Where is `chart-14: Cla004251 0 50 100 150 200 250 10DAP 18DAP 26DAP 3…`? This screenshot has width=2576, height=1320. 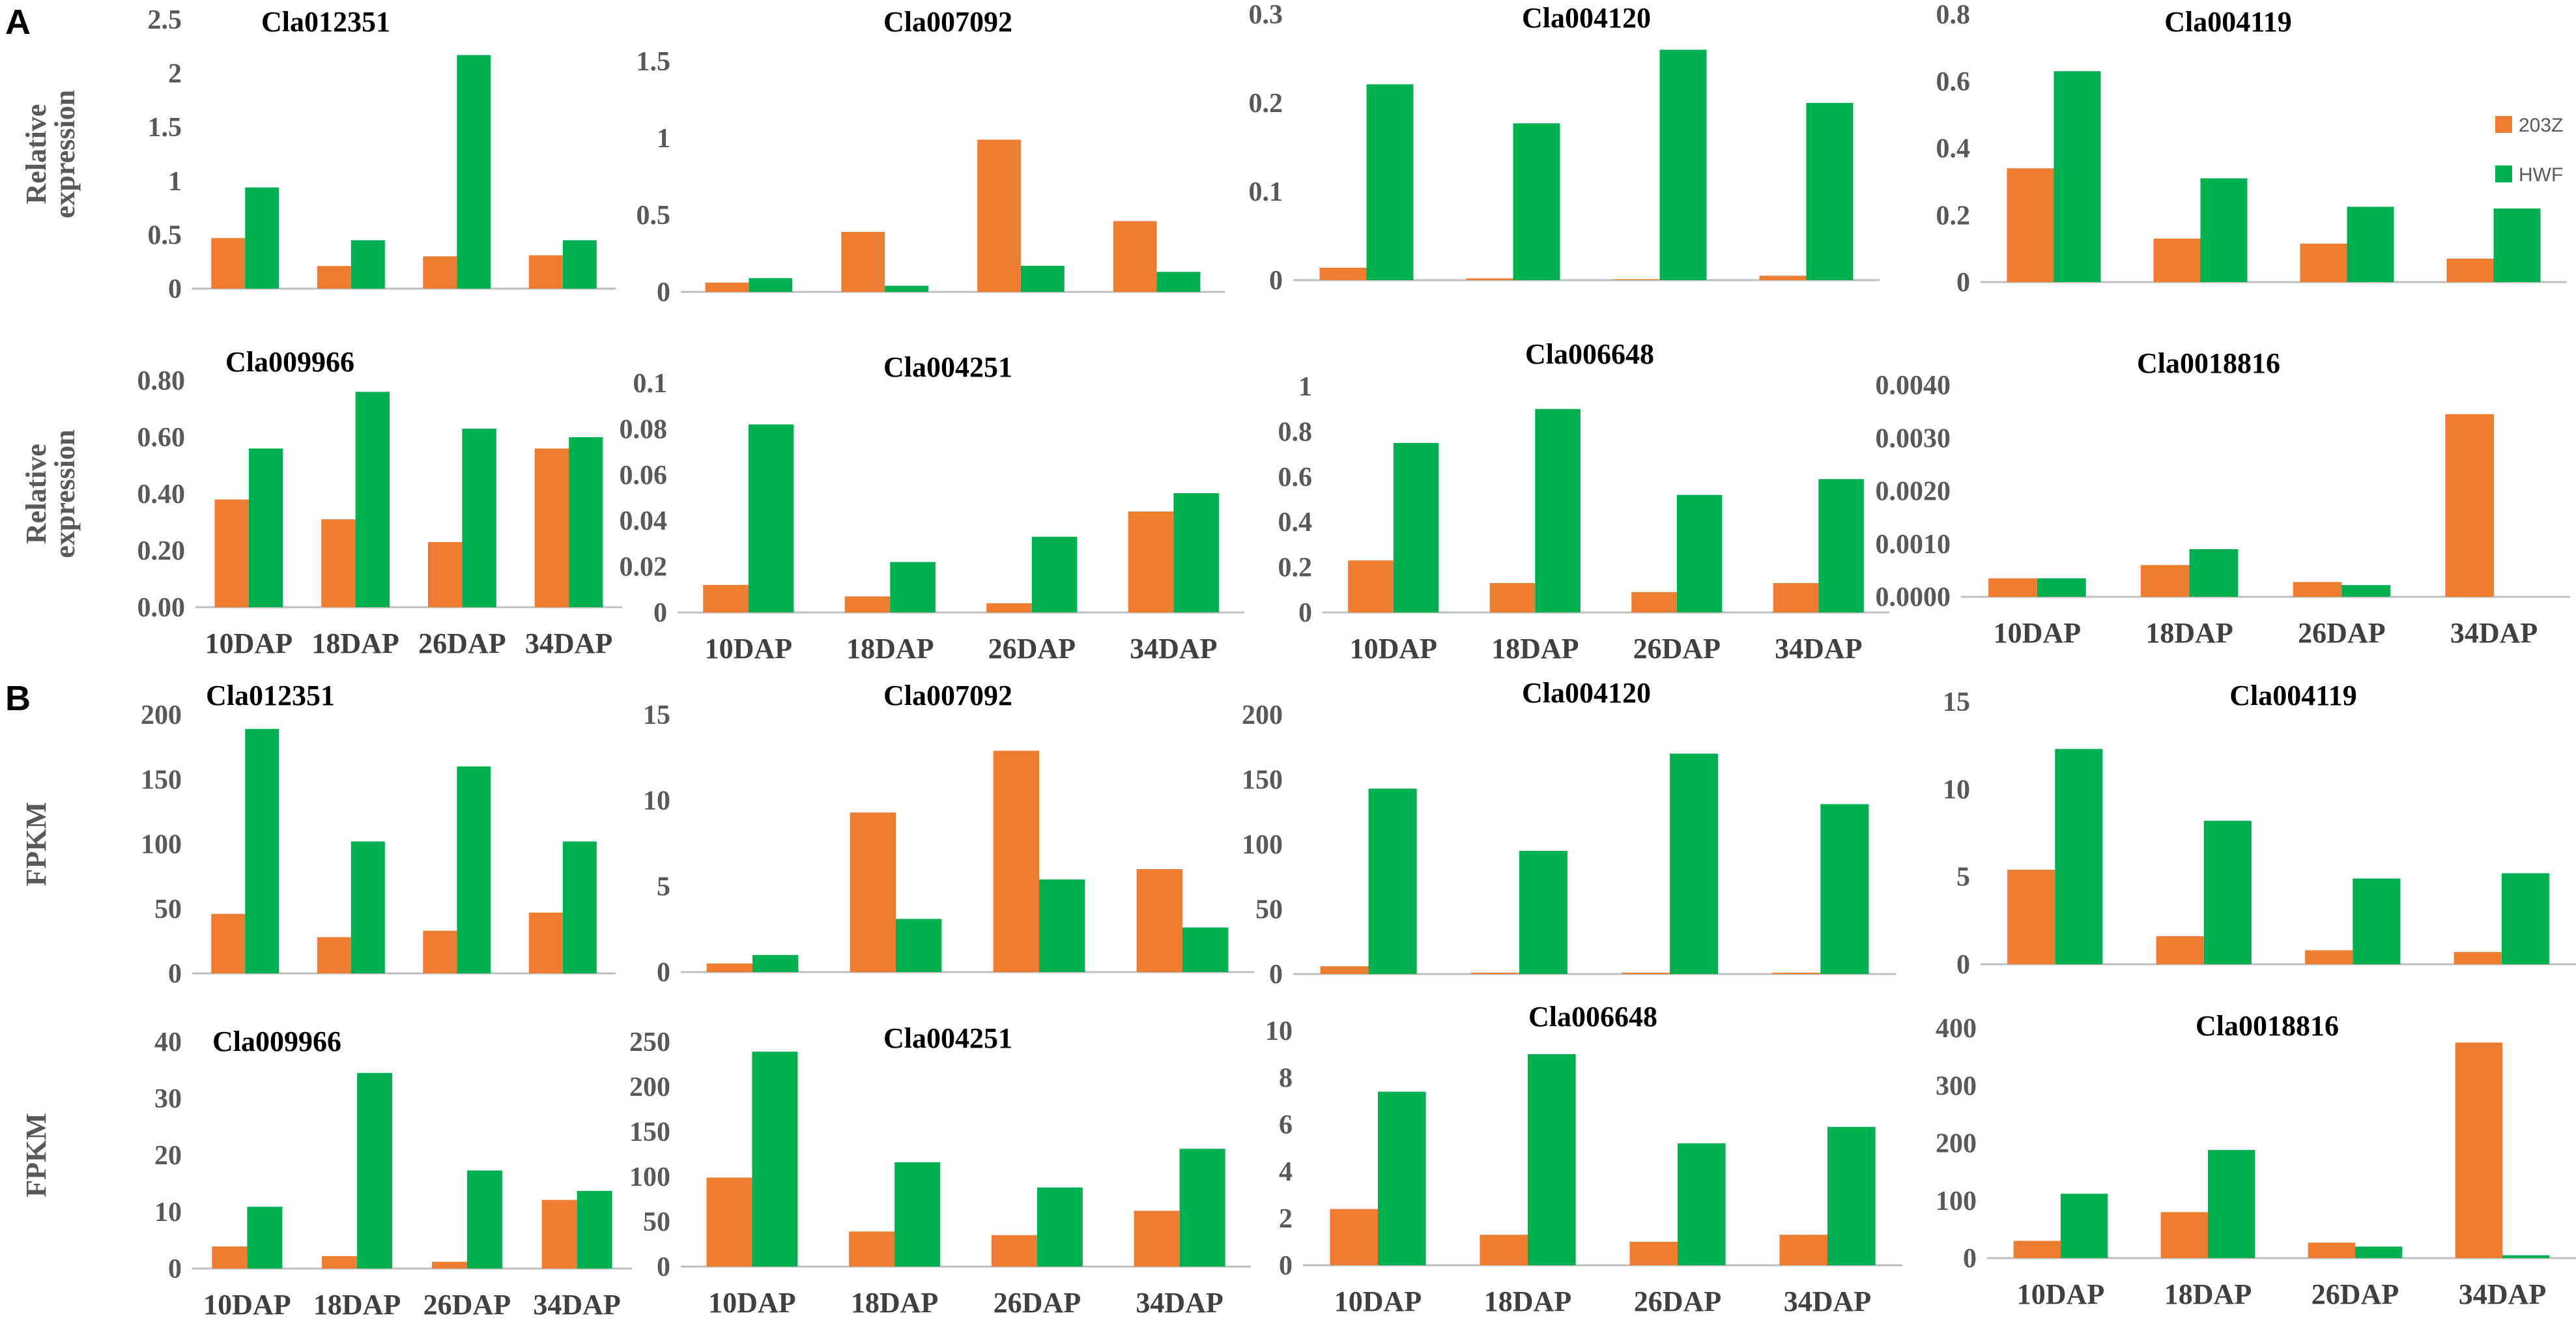 chart-14: Cla004251 0 50 100 150 200 250 10DAP 18DAP 26DAP 3… is located at coordinates (940, 1171).